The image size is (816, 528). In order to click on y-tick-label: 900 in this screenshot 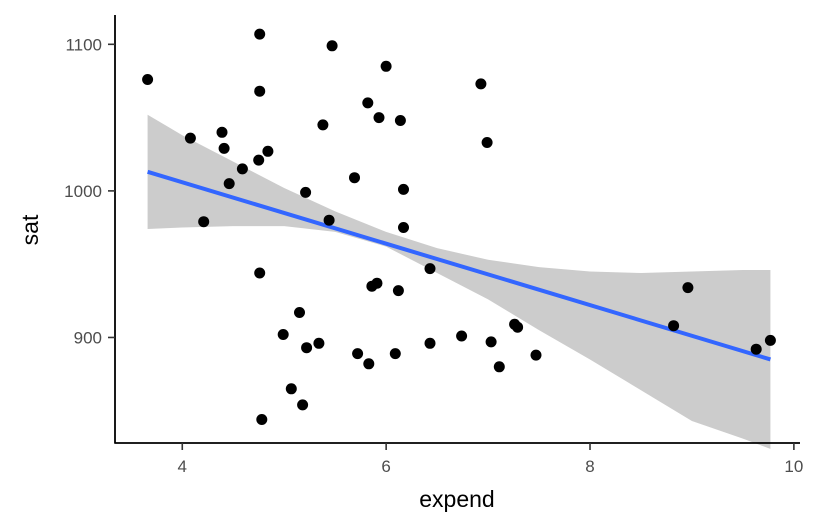, I will do `click(88, 337)`.